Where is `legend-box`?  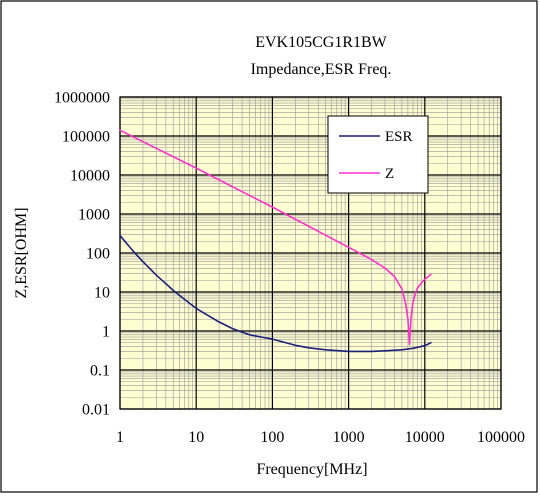
legend-box is located at coordinates (378, 154).